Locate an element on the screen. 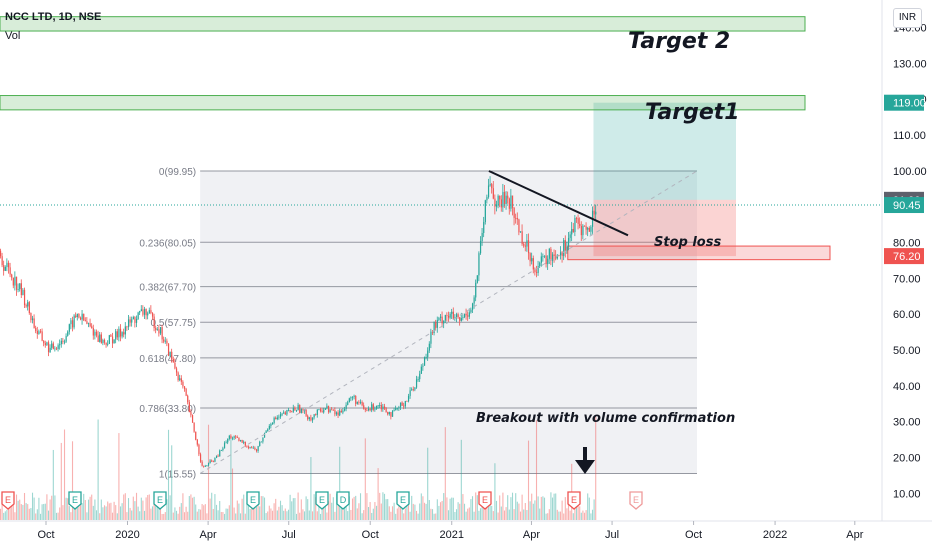 Image resolution: width=932 pixels, height=550 pixels. breakout-arrow-head is located at coordinates (585, 467).